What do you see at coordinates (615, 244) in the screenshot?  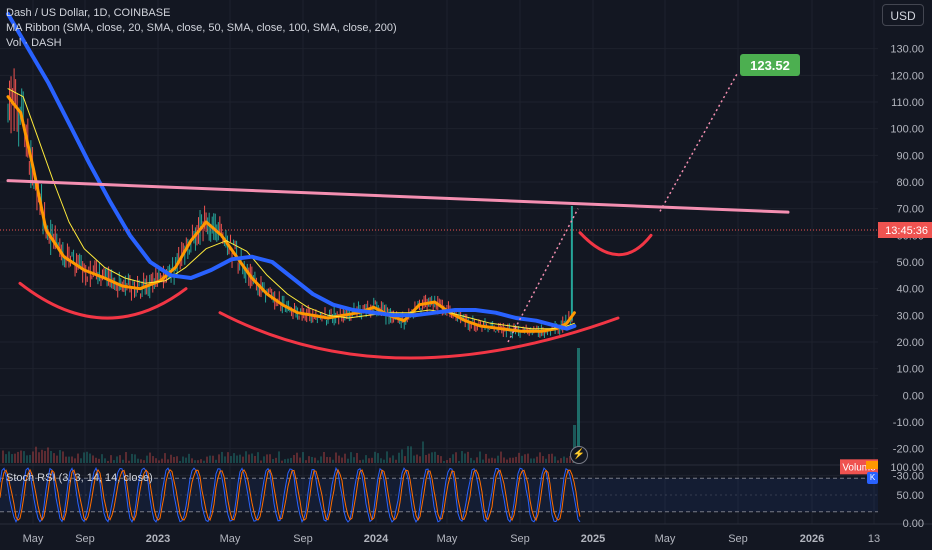 I see `handle-arc` at bounding box center [615, 244].